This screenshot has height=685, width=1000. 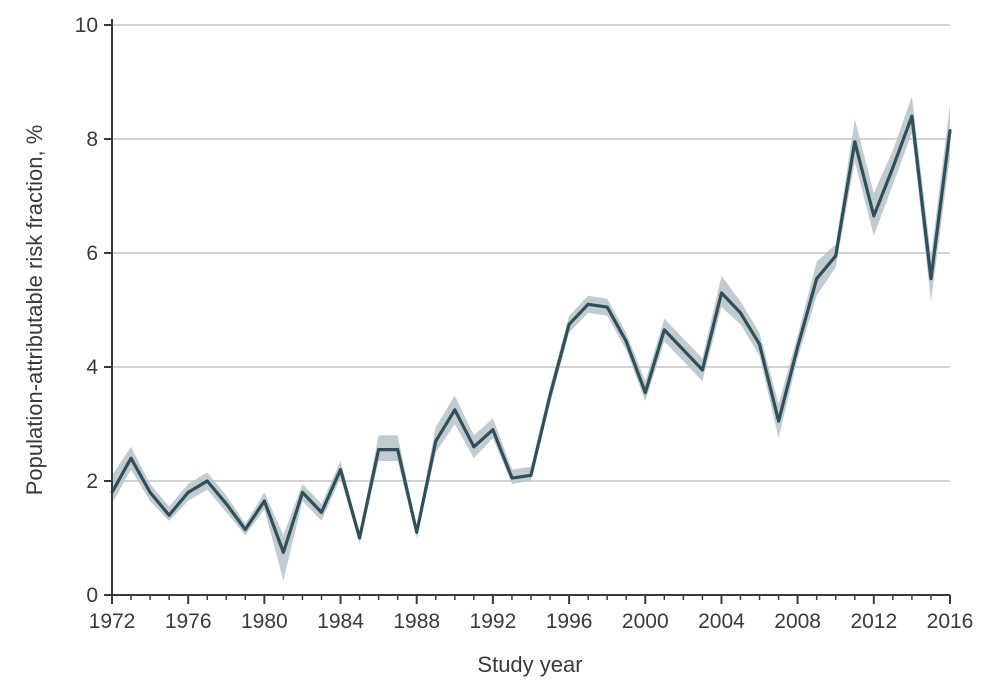 What do you see at coordinates (474, 447) in the screenshot?
I see `data-point-1991` at bounding box center [474, 447].